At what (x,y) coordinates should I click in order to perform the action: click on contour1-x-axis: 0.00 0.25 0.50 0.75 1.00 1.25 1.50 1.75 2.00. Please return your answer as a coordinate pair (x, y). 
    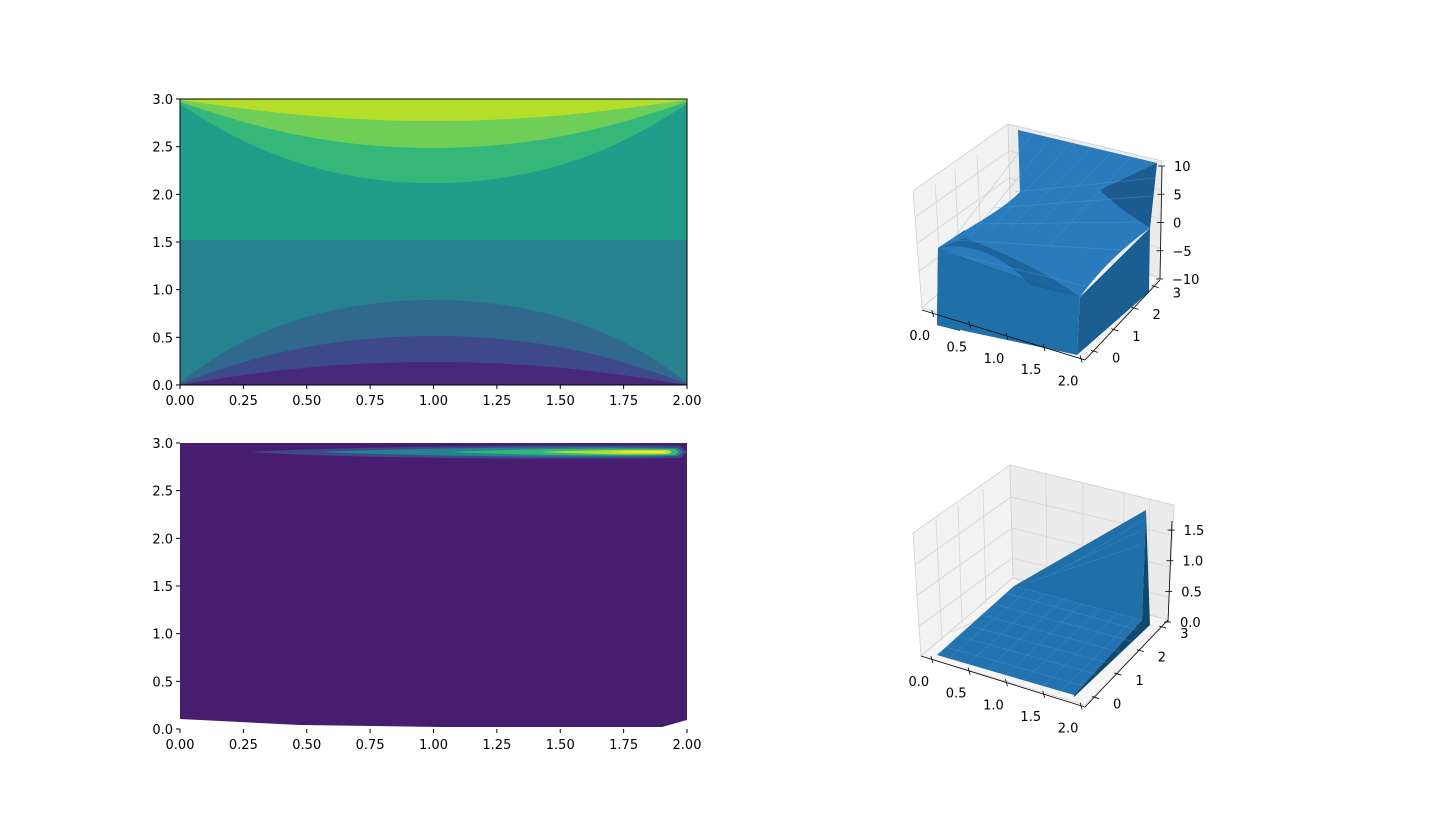
    Looking at the image, I should click on (434, 397).